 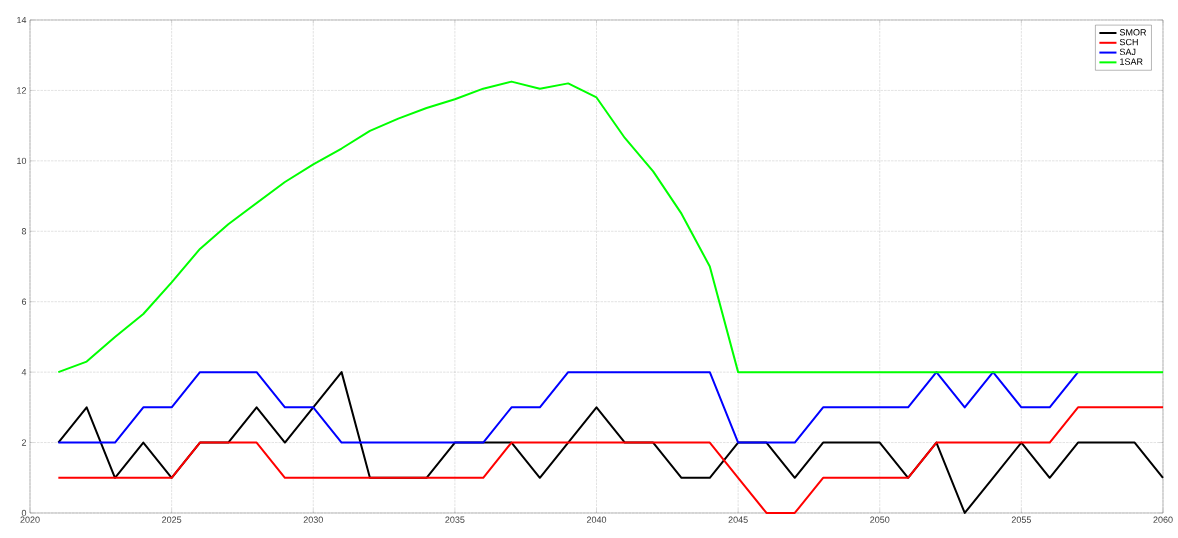 What do you see at coordinates (455, 519) in the screenshot?
I see `x-tick-label: 2035` at bounding box center [455, 519].